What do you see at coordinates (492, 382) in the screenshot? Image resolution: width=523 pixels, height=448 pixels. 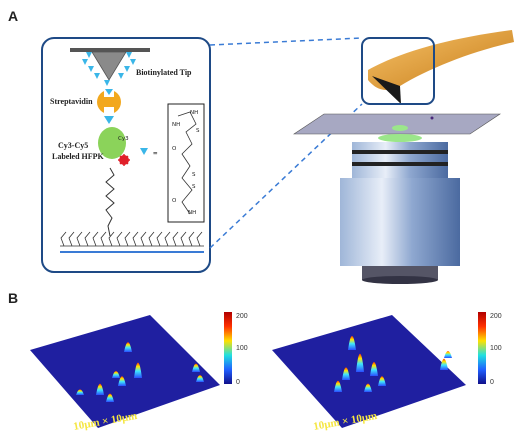 I see `colorbar-right-tick-bottom: 0` at bounding box center [492, 382].